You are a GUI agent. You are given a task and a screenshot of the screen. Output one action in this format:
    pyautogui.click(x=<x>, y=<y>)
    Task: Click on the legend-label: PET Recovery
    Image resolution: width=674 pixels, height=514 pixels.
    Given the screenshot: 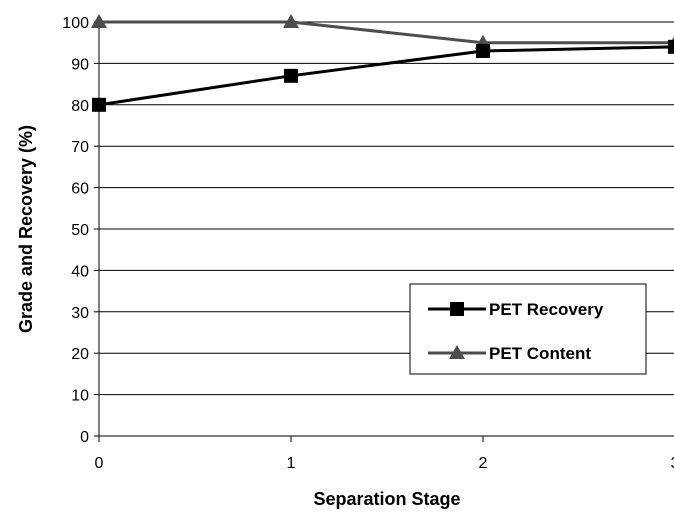 What is the action you would take?
    pyautogui.click(x=546, y=309)
    